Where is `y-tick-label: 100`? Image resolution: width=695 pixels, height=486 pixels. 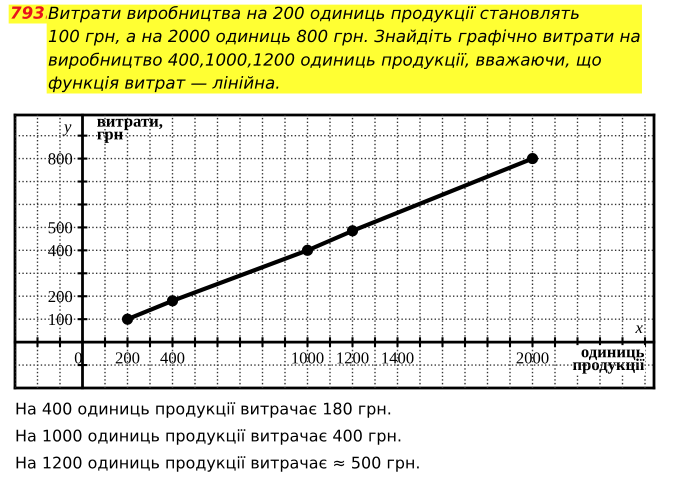
y-tick-label: 100 is located at coordinates (60, 320).